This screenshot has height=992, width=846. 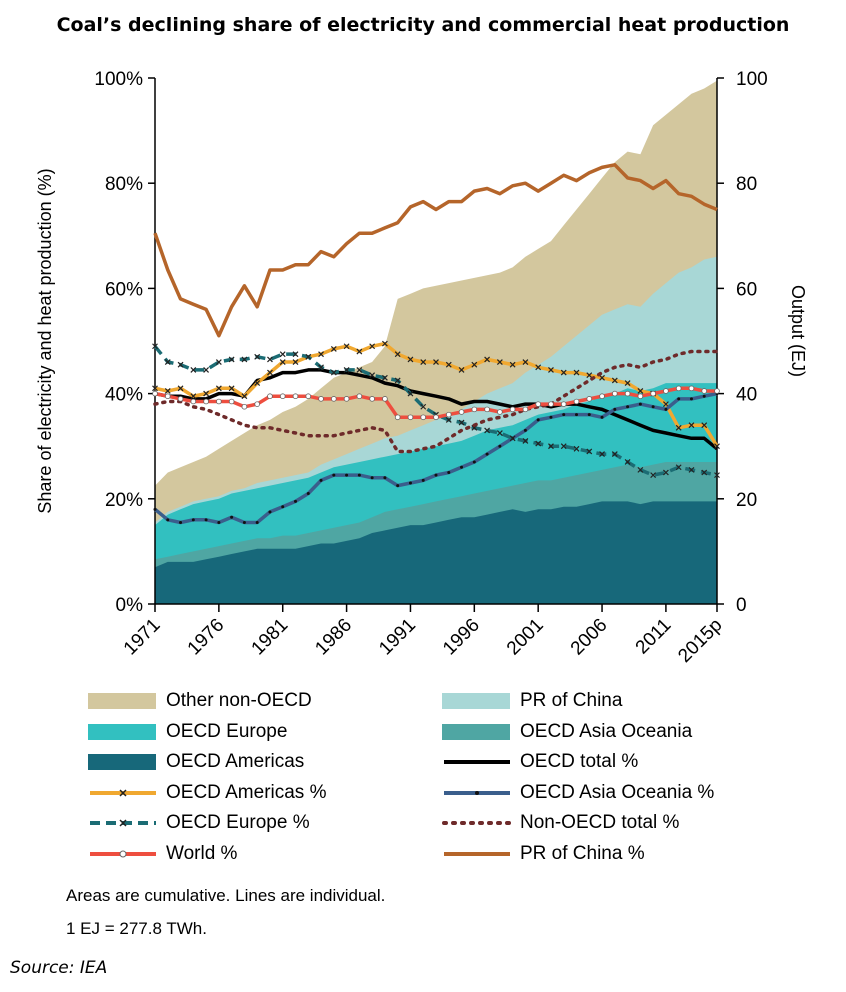 I want to click on x-tick-label: 2006, so click(x=589, y=637).